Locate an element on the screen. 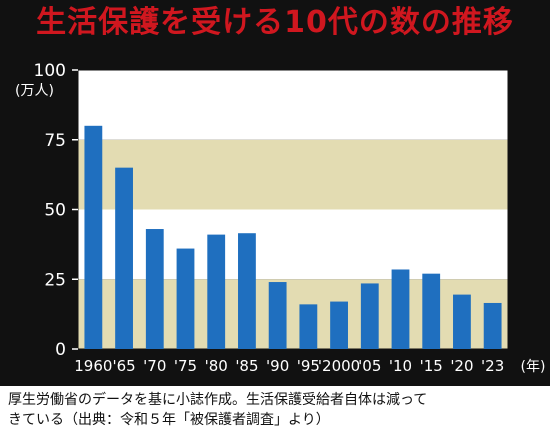 The image size is (550, 437). x-tick-label: '95 is located at coordinates (308, 366).